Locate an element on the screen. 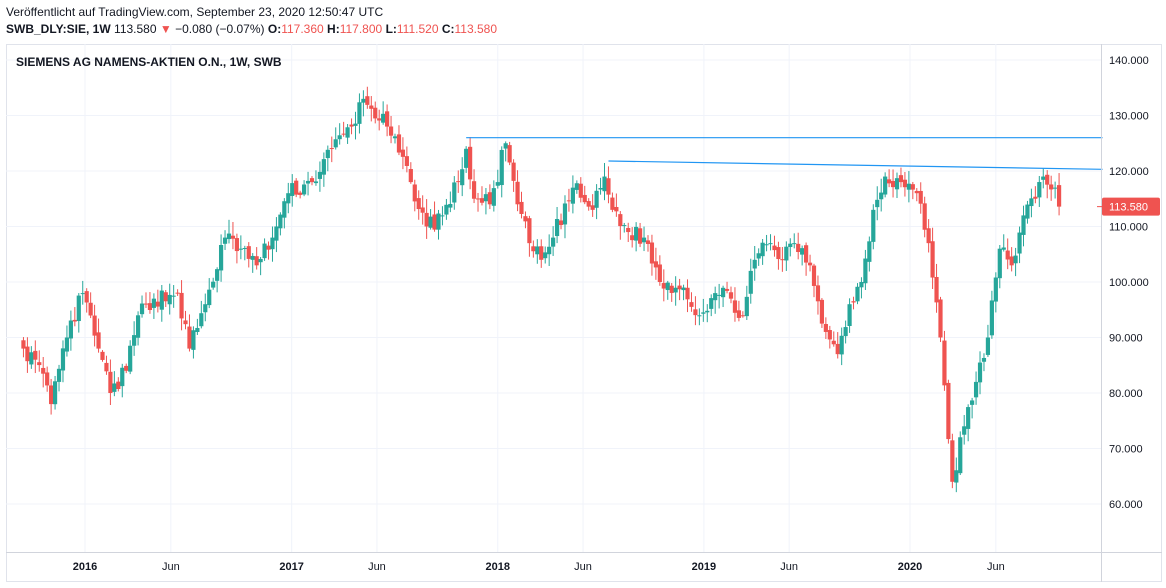  time-axis: 2016 Jun 2017 Jun 2018 Jun 2019 Jun 2020 Jun is located at coordinates (539, 567).